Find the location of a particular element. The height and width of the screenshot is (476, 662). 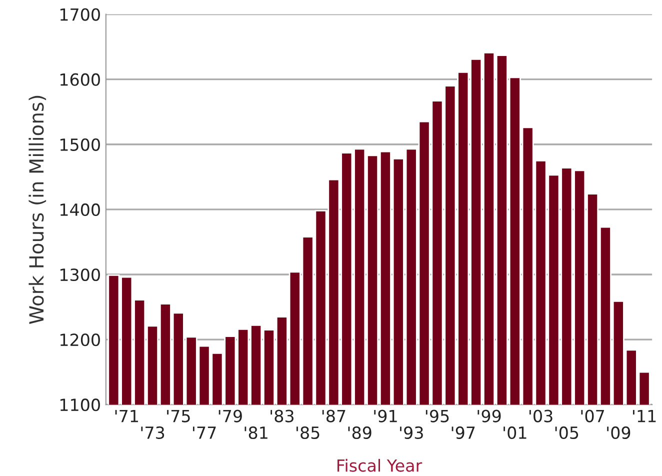

y-tick-label: 1400 is located at coordinates (80, 209).